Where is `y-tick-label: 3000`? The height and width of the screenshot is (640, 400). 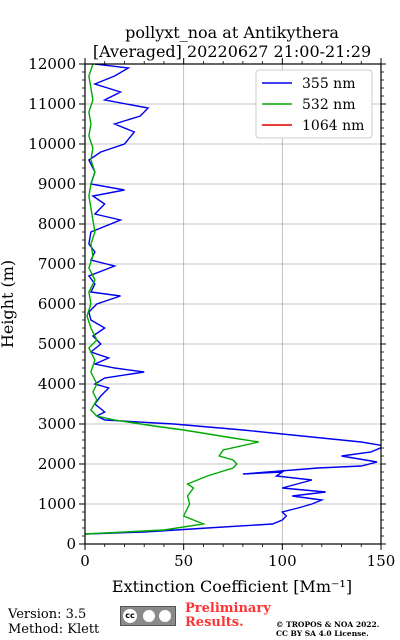 y-tick-label: 3000 is located at coordinates (57, 424).